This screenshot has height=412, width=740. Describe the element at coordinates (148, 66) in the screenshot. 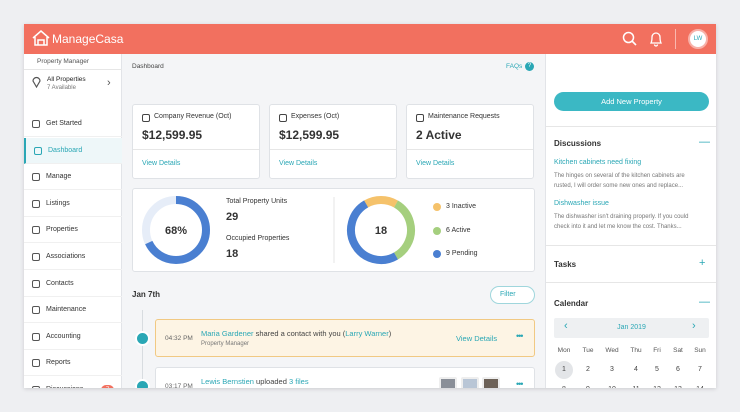

I see `breadcrumb: Dashboard` at that location.